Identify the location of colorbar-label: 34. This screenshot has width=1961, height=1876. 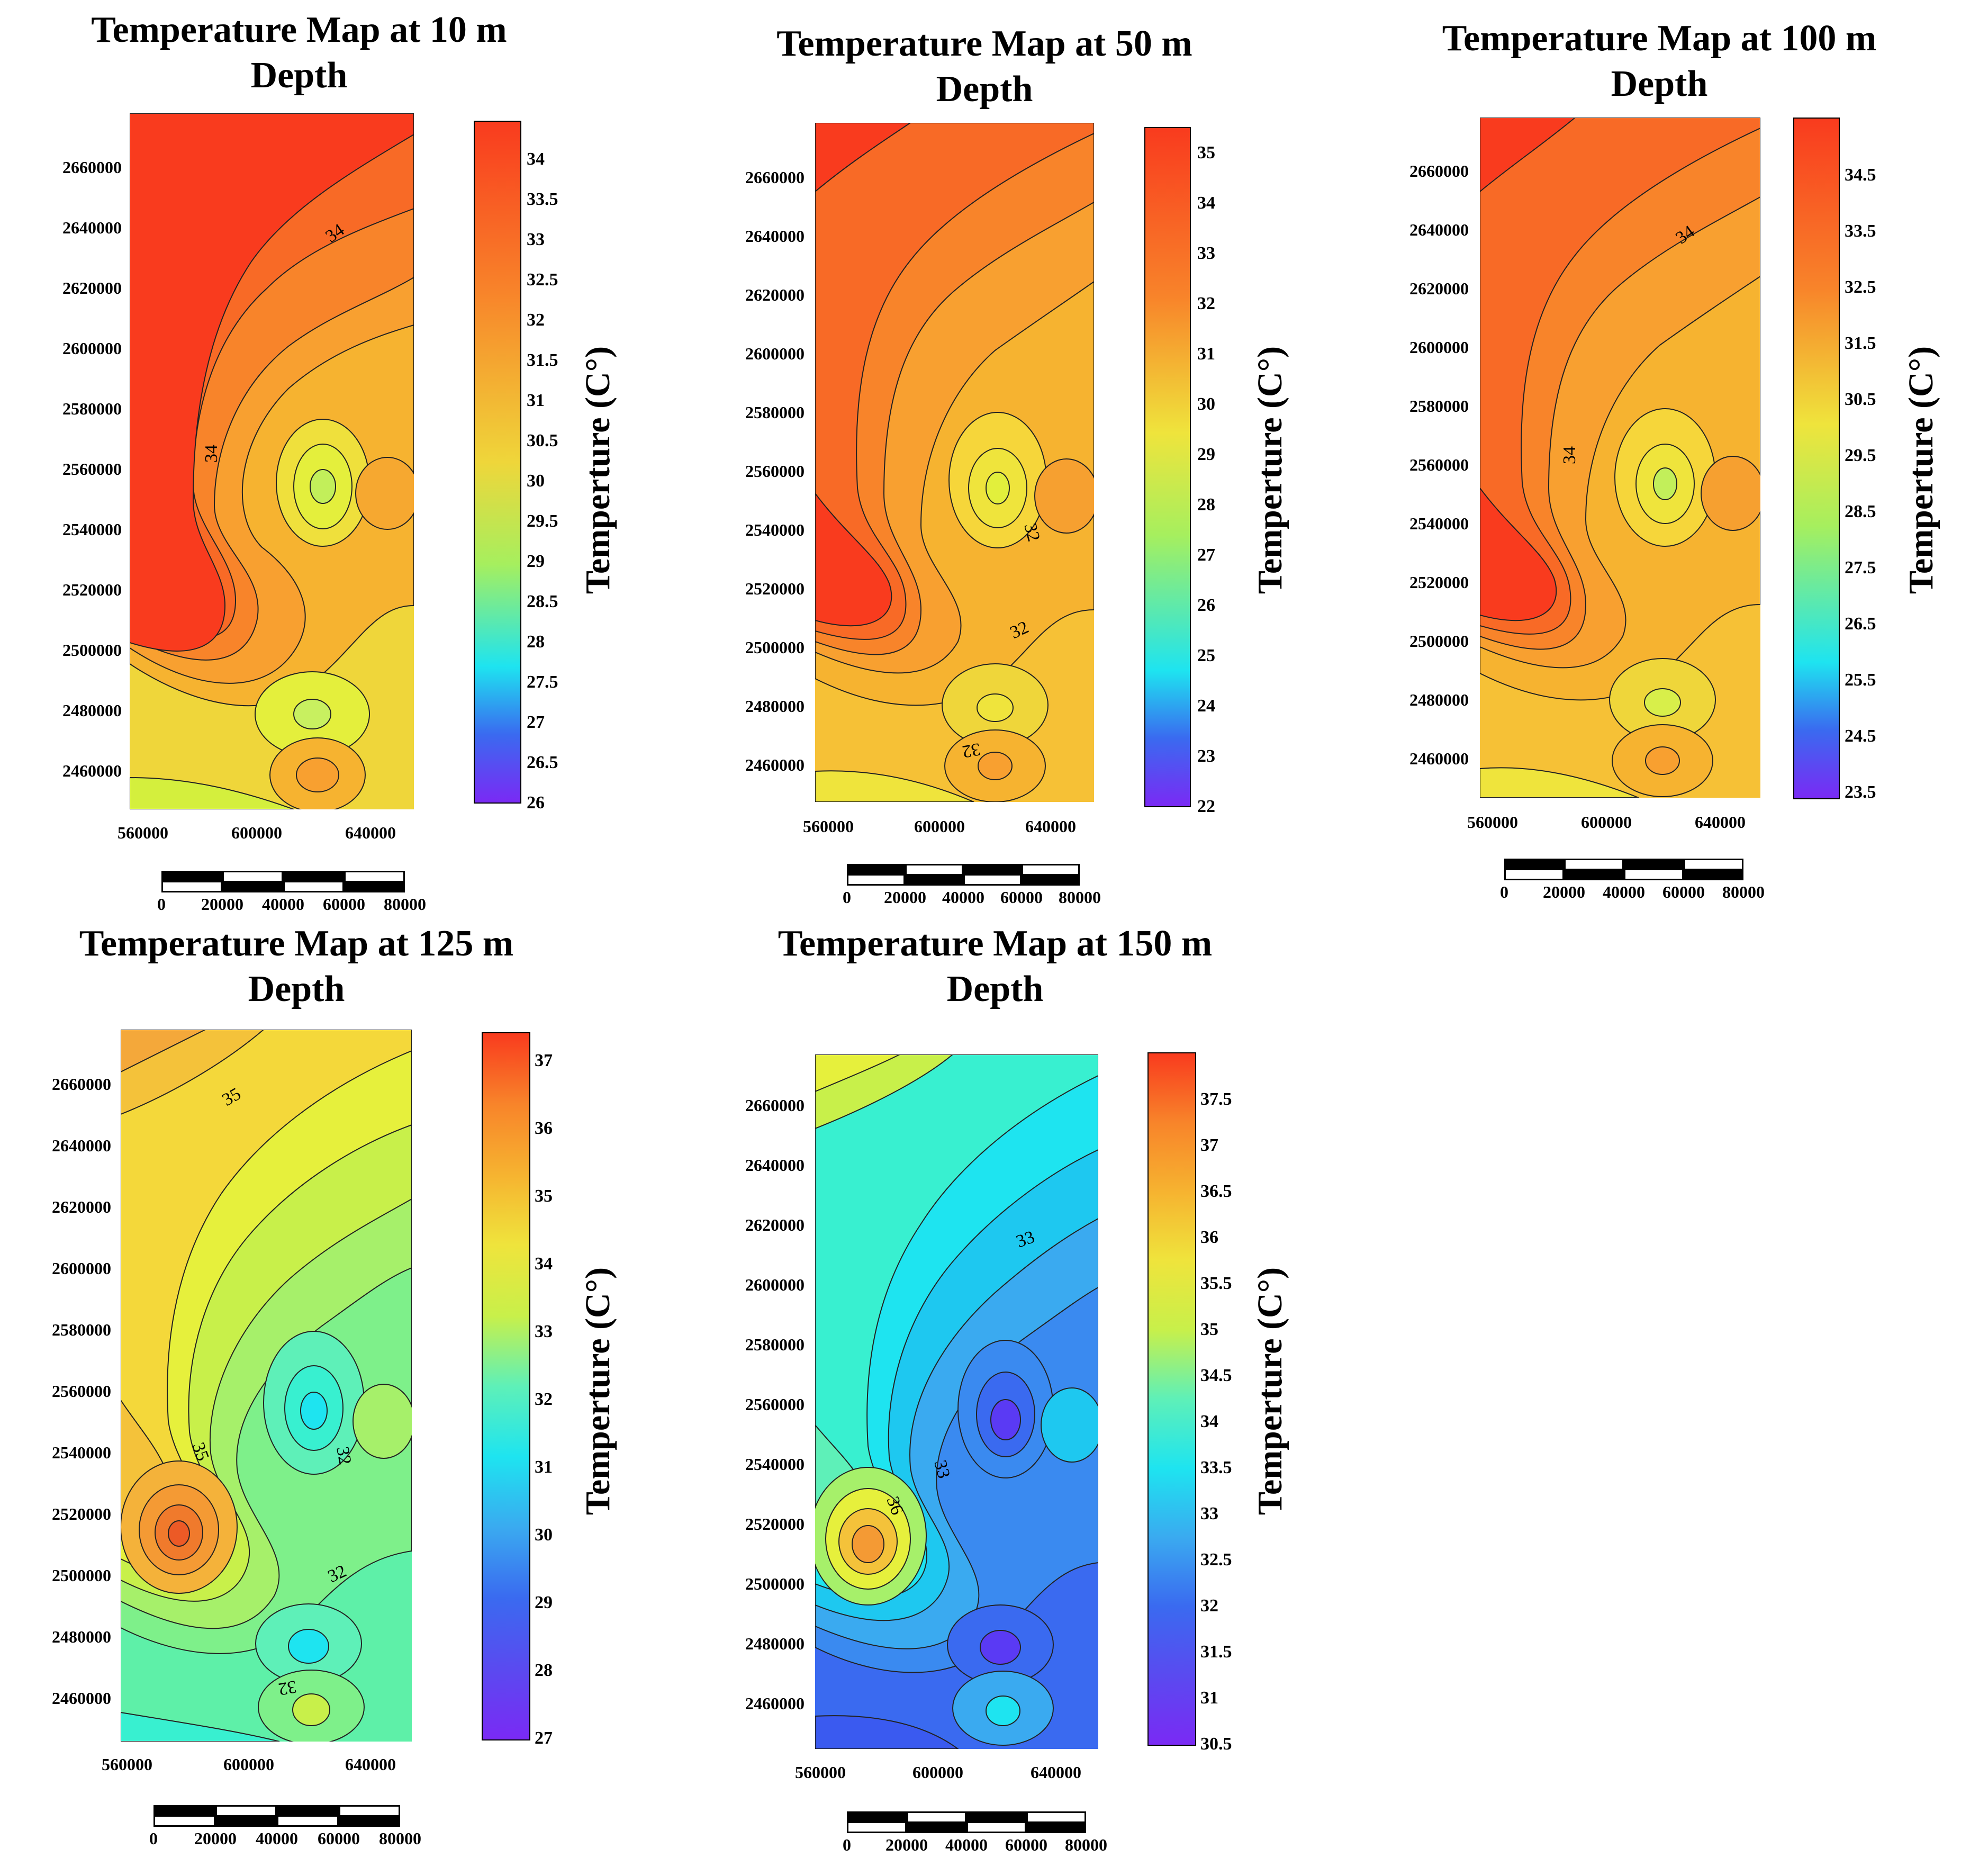
(1209, 1421).